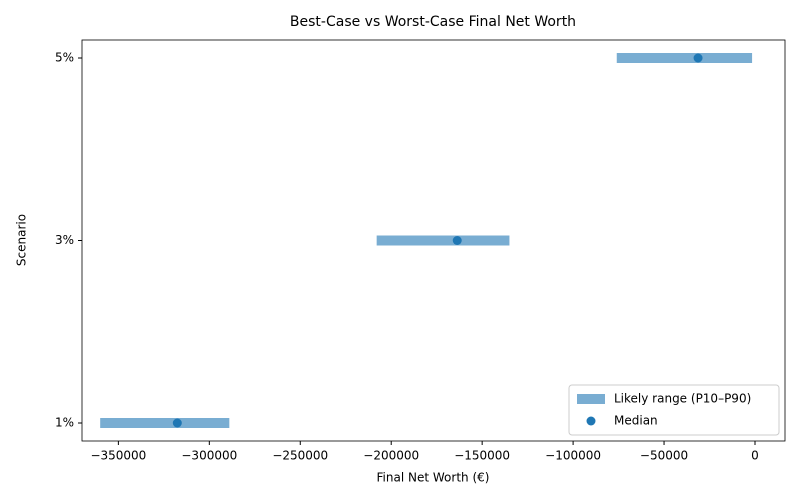 This screenshot has width=800, height=504. What do you see at coordinates (64, 58) in the screenshot?
I see `y-tick-label: 5%` at bounding box center [64, 58].